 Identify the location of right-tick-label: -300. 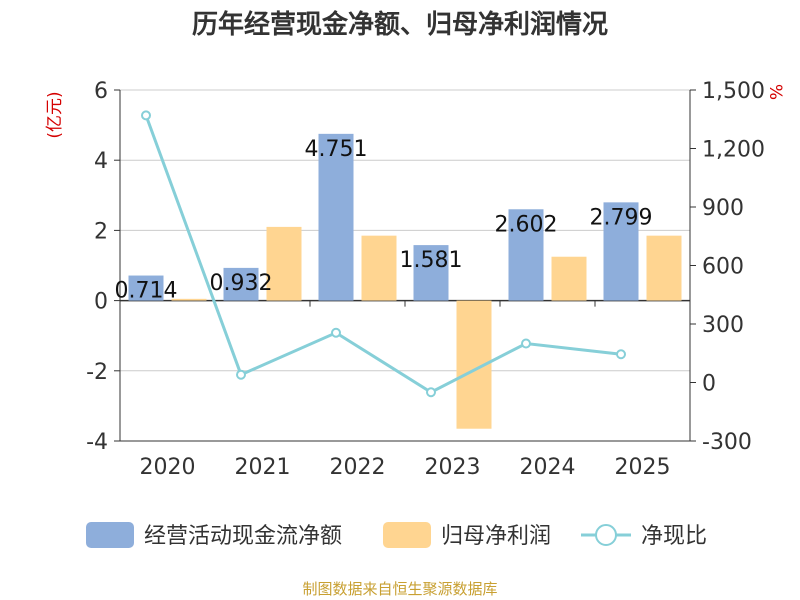
(727, 442).